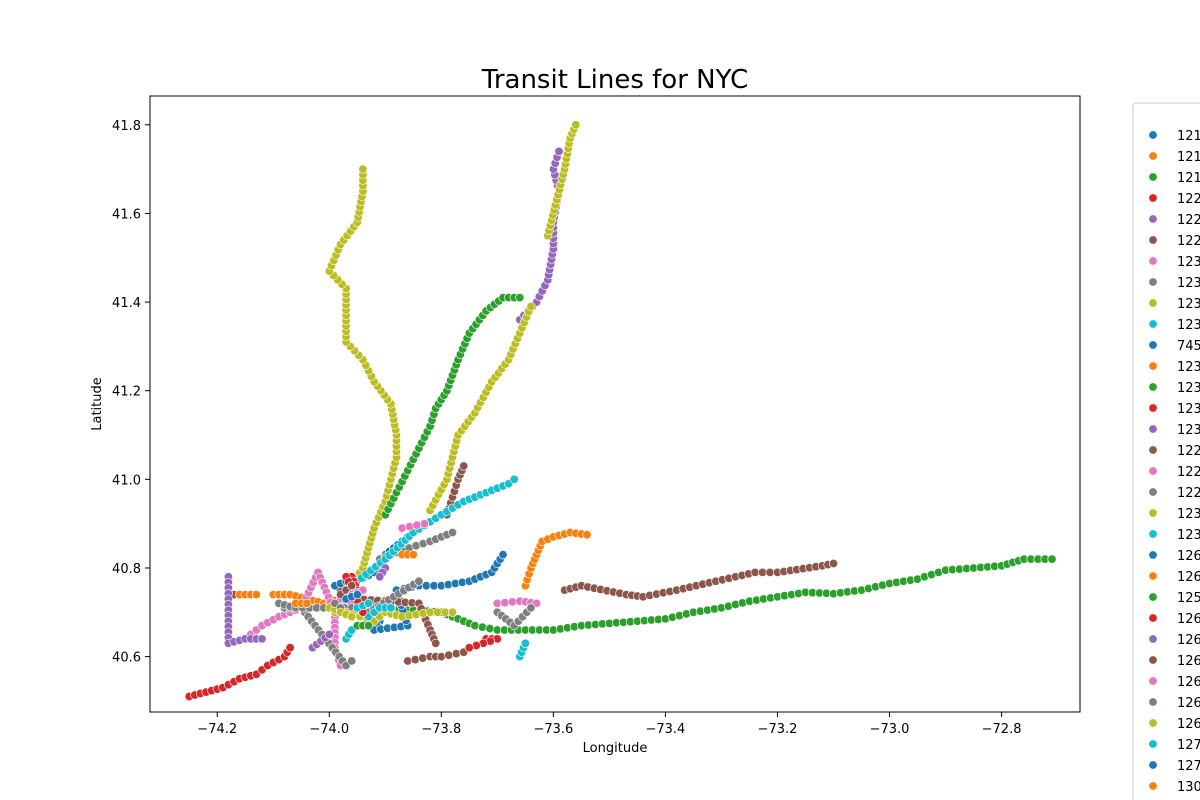  What do you see at coordinates (329, 729) in the screenshot?
I see `x-tick-label: −74.0` at bounding box center [329, 729].